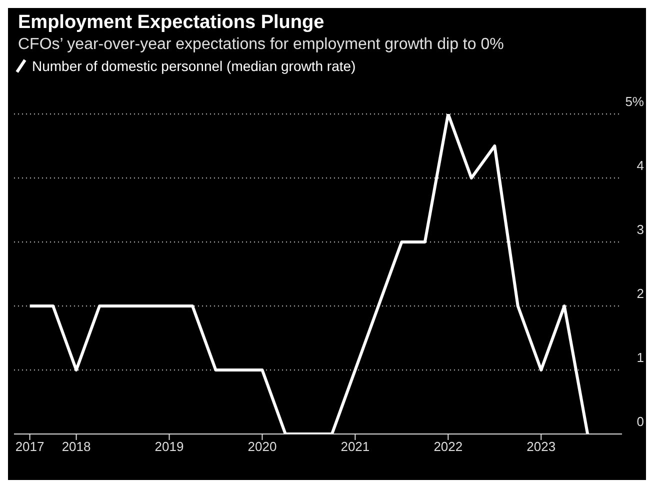  Describe the element at coordinates (262, 446) in the screenshot. I see `x-tick-label: 2020` at that location.